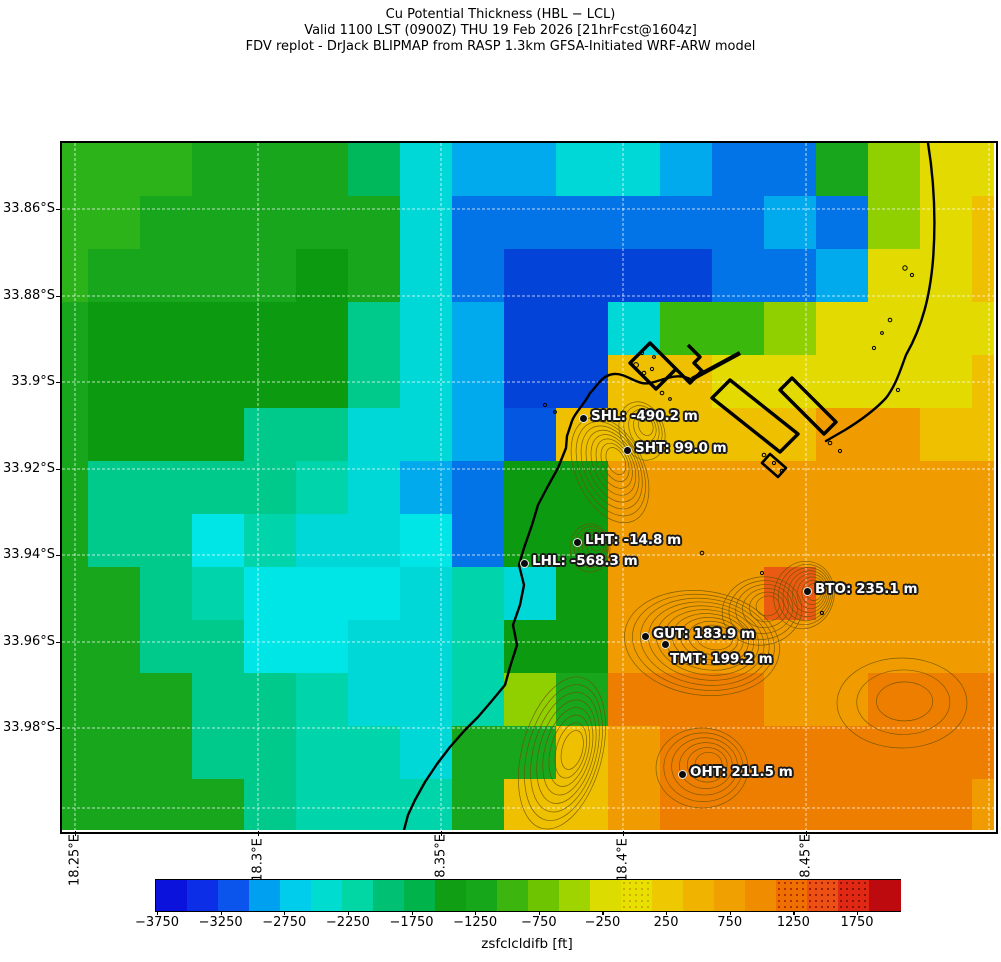  What do you see at coordinates (75, 860) in the screenshot?
I see `x-tick-label: 18.25°E` at bounding box center [75, 860].